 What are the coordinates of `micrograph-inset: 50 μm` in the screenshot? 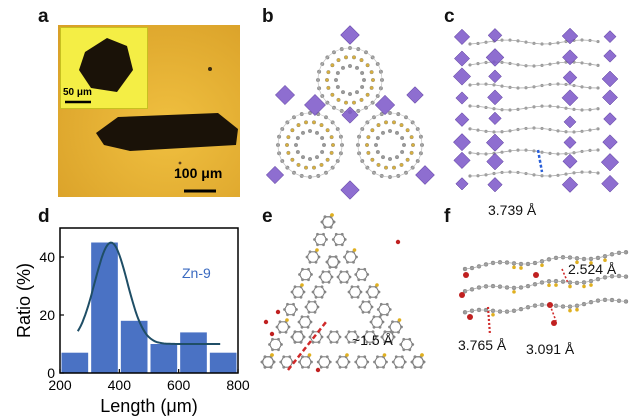 It's located at (104, 68).